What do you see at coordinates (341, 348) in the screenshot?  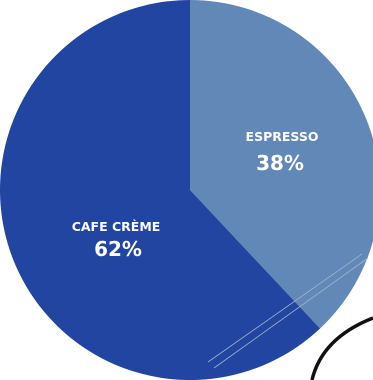 I see `decorative-arc` at bounding box center [341, 348].